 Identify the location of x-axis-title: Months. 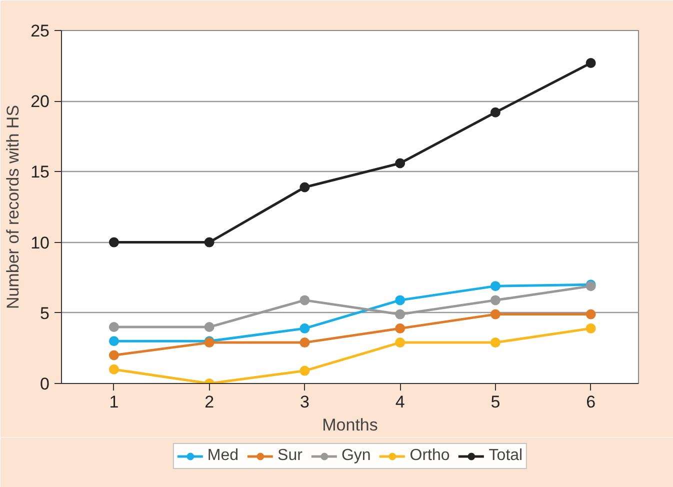
(350, 425).